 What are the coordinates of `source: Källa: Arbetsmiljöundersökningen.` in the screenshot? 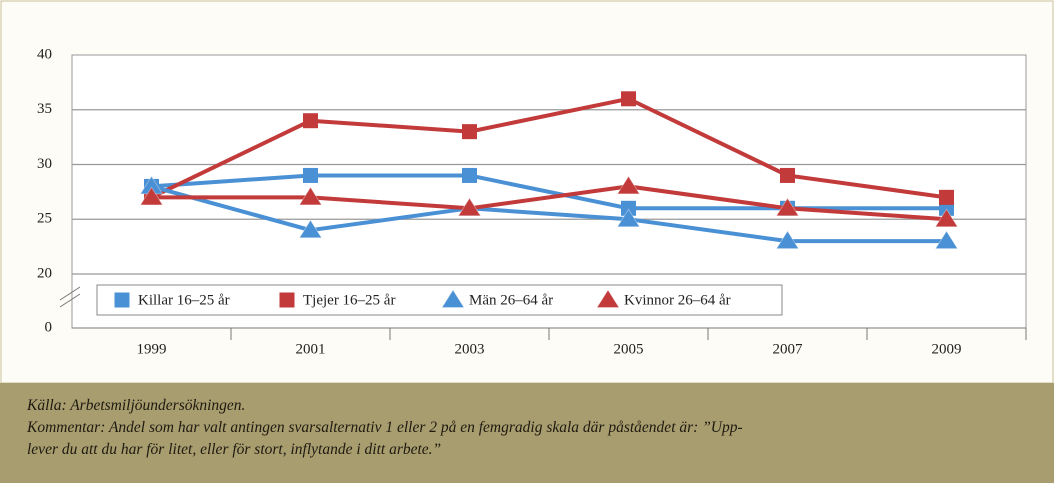 It's located at (136, 405).